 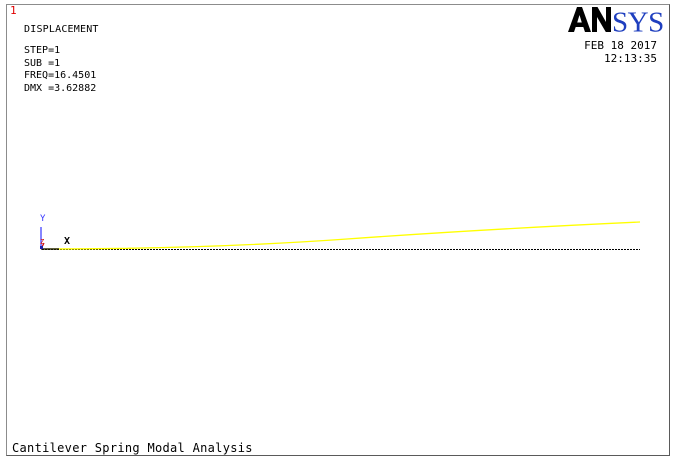 What do you see at coordinates (42, 242) in the screenshot?
I see `triad-z-label: Z` at bounding box center [42, 242].